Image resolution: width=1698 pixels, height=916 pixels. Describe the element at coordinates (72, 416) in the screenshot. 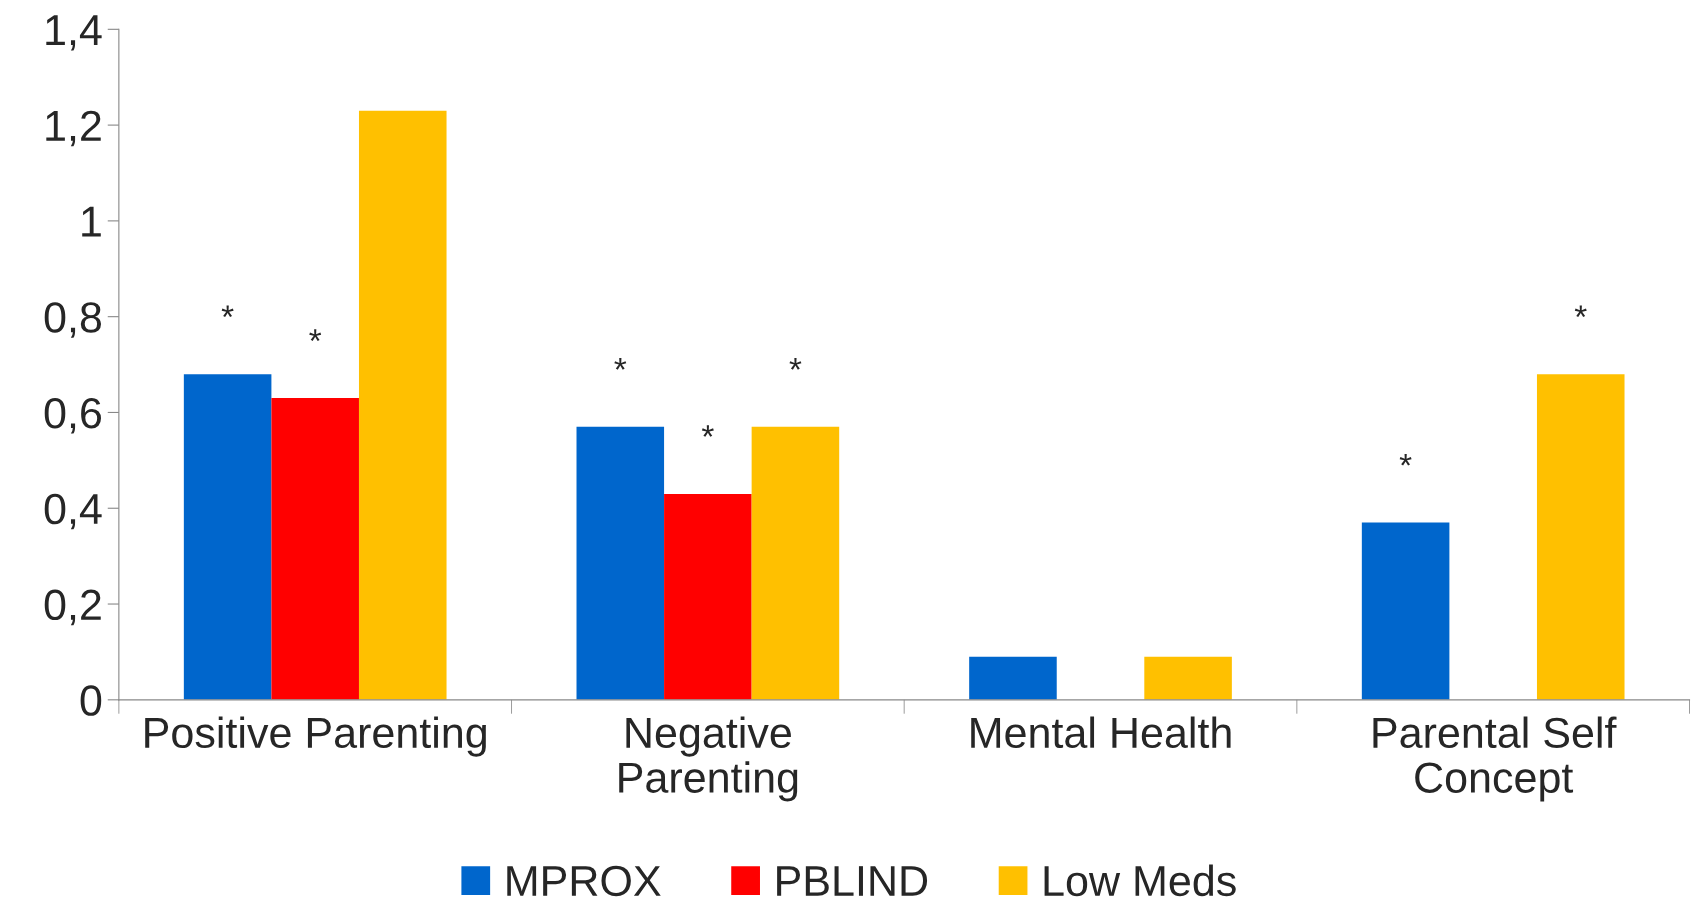

I see `y-tick-label: 0,6` at that location.